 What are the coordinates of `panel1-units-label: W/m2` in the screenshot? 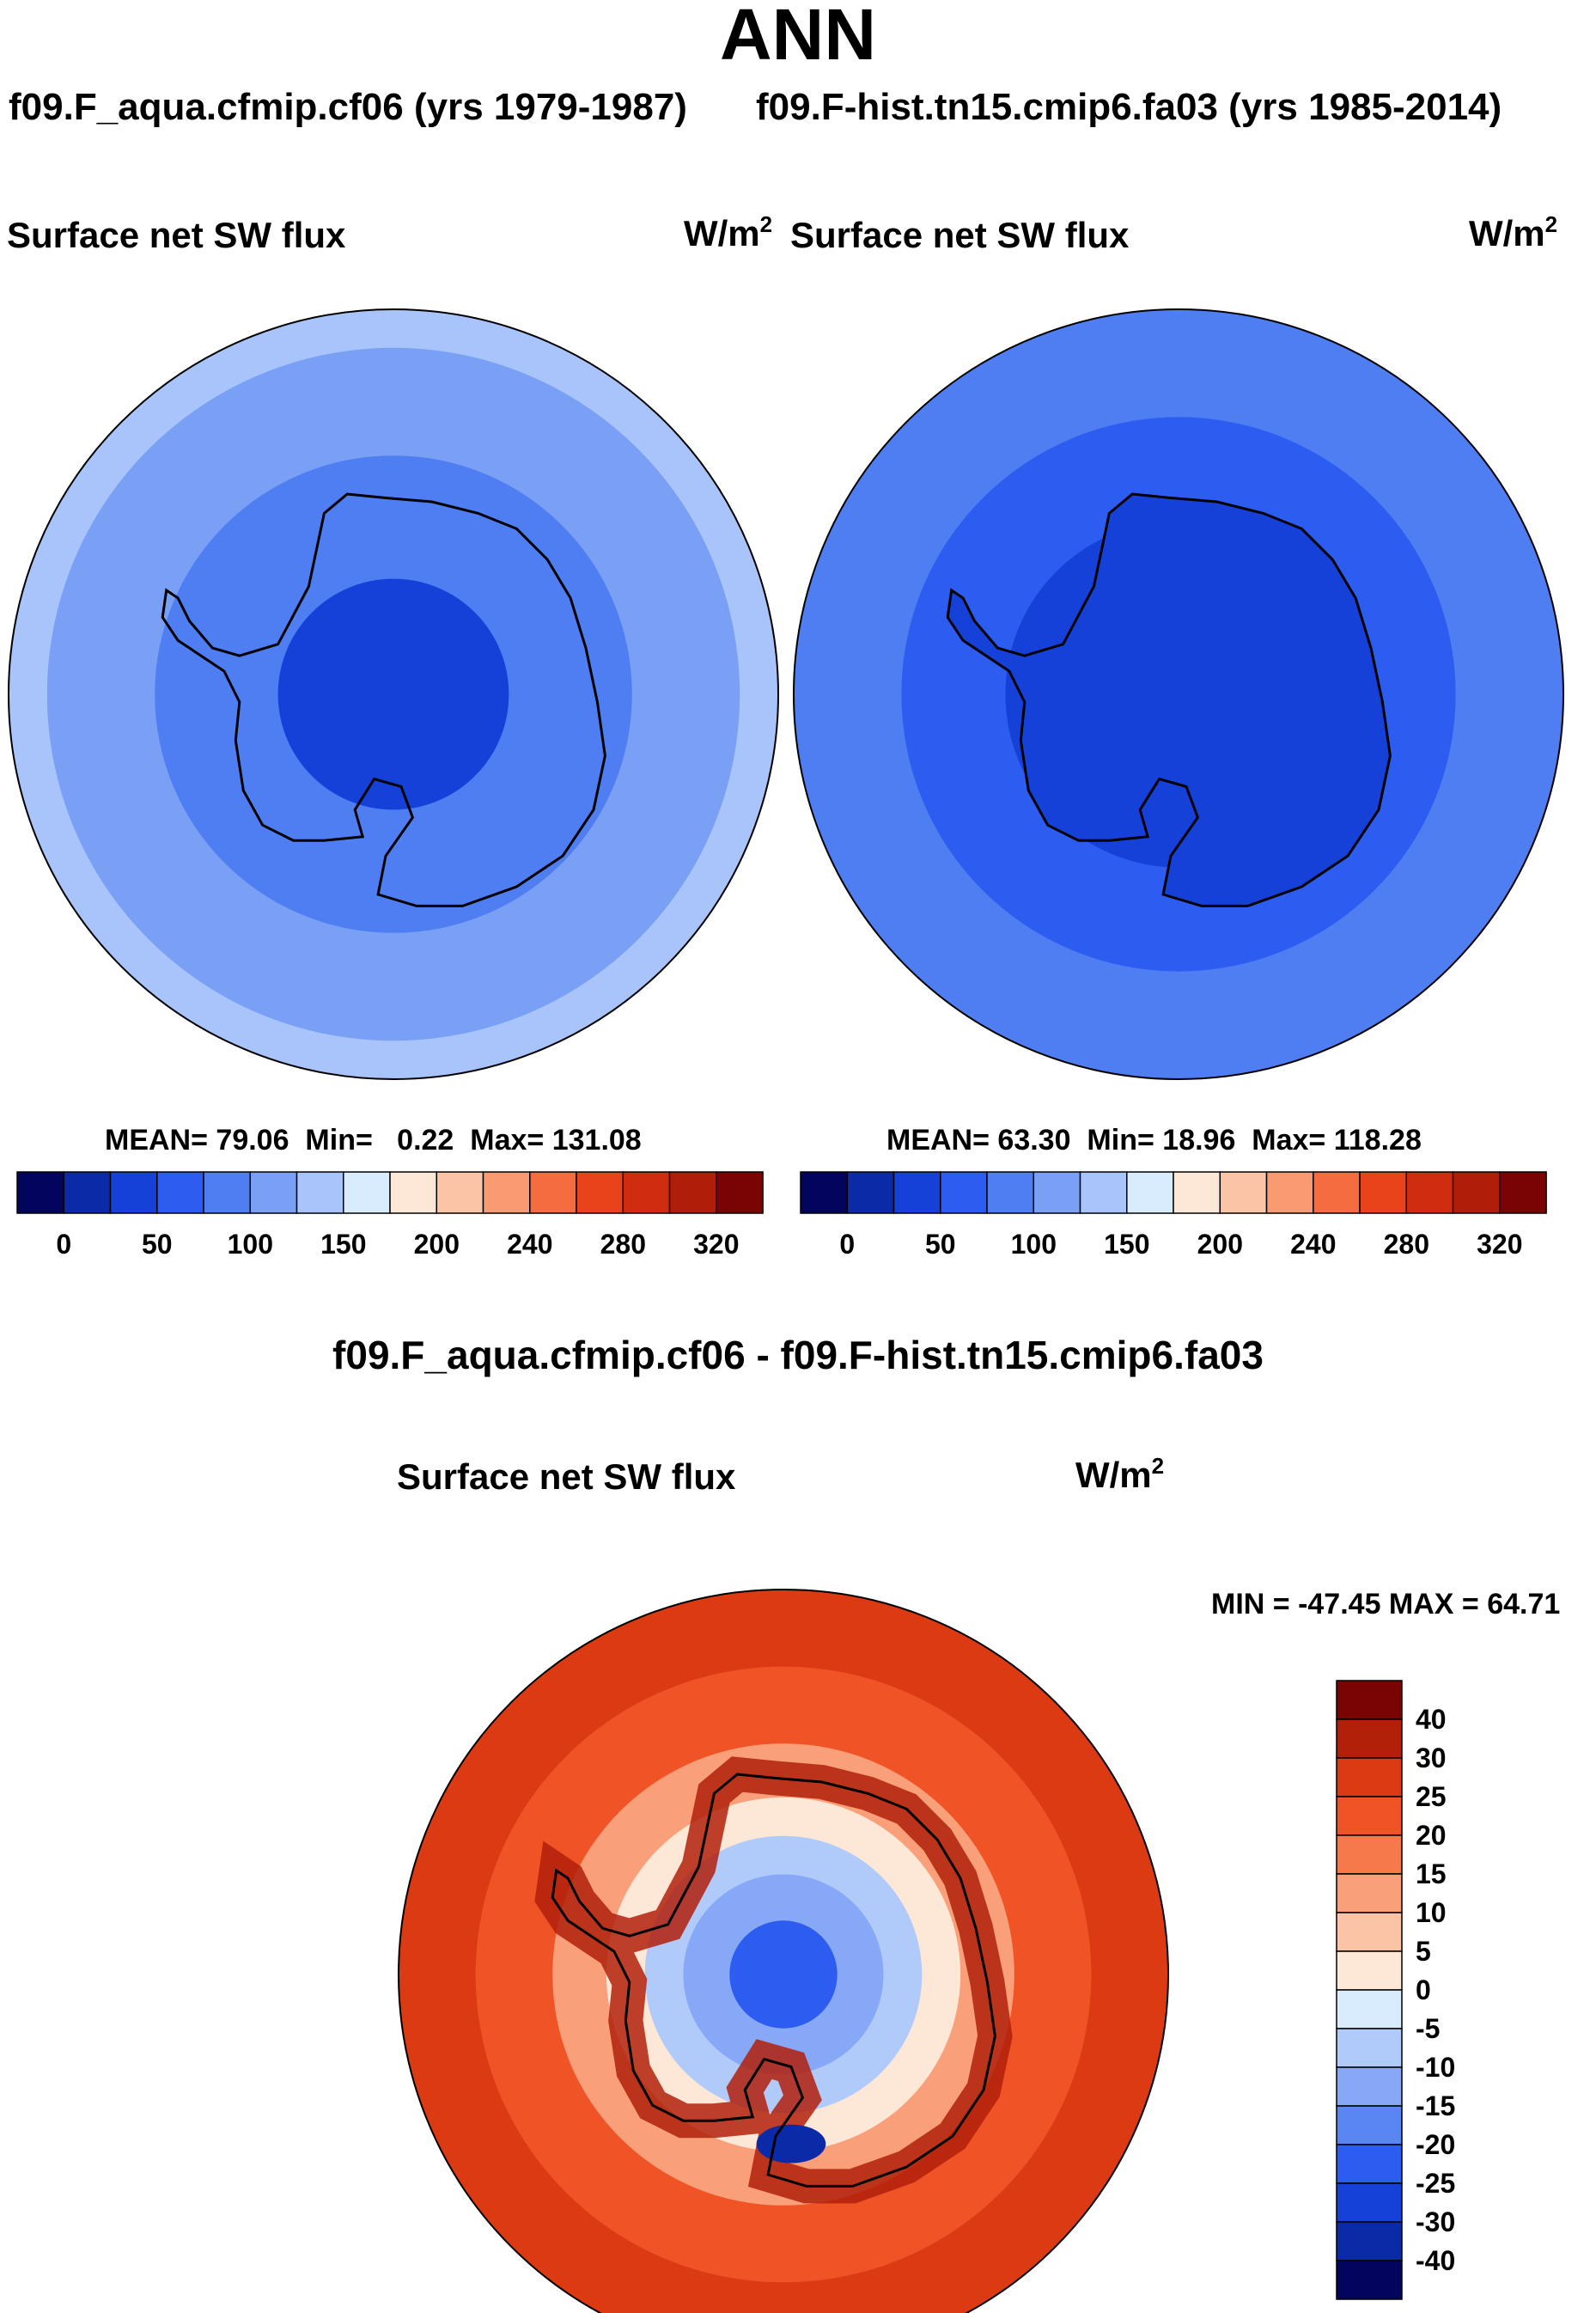 It's located at (728, 232).